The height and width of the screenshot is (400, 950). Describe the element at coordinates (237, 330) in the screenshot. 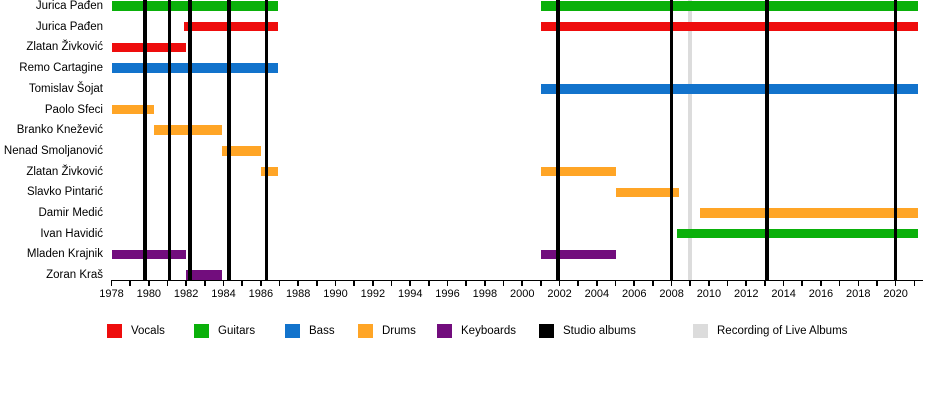

I see `legend-label: Guitars` at that location.